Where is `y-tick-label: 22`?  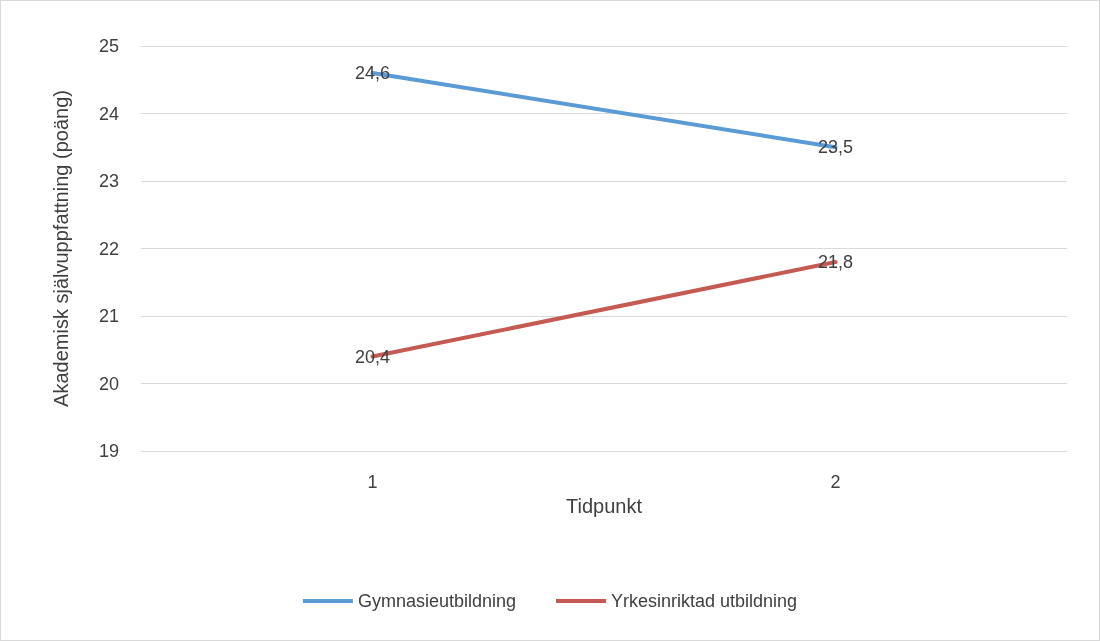 y-tick-label: 22 is located at coordinates (108, 248).